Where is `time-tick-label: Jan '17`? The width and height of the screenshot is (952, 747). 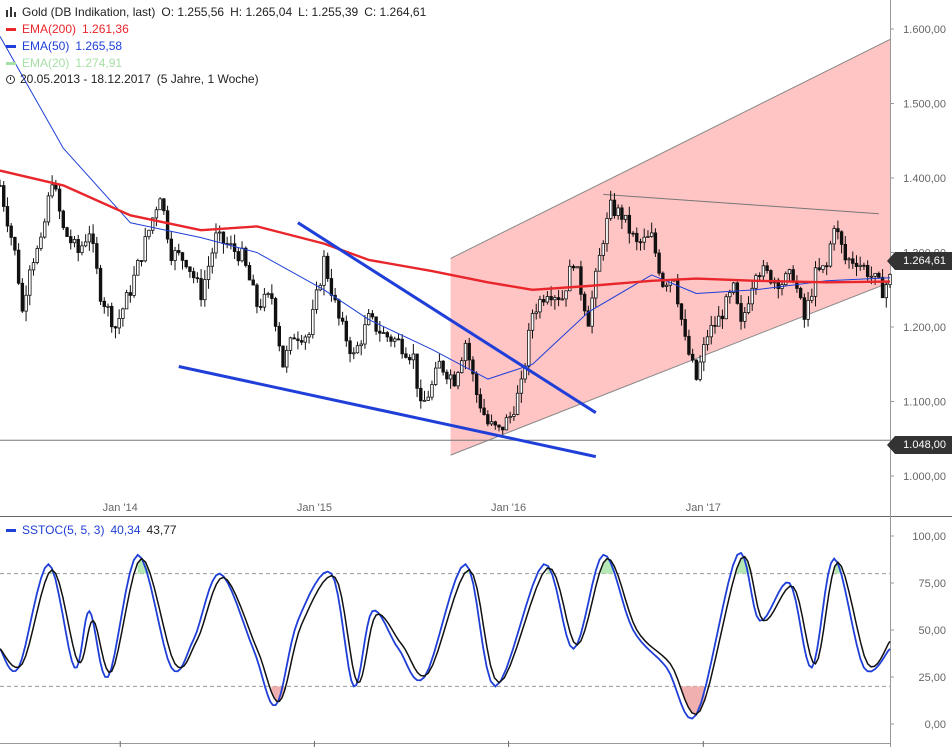
time-tick-label: Jan '17 is located at coordinates (703, 508).